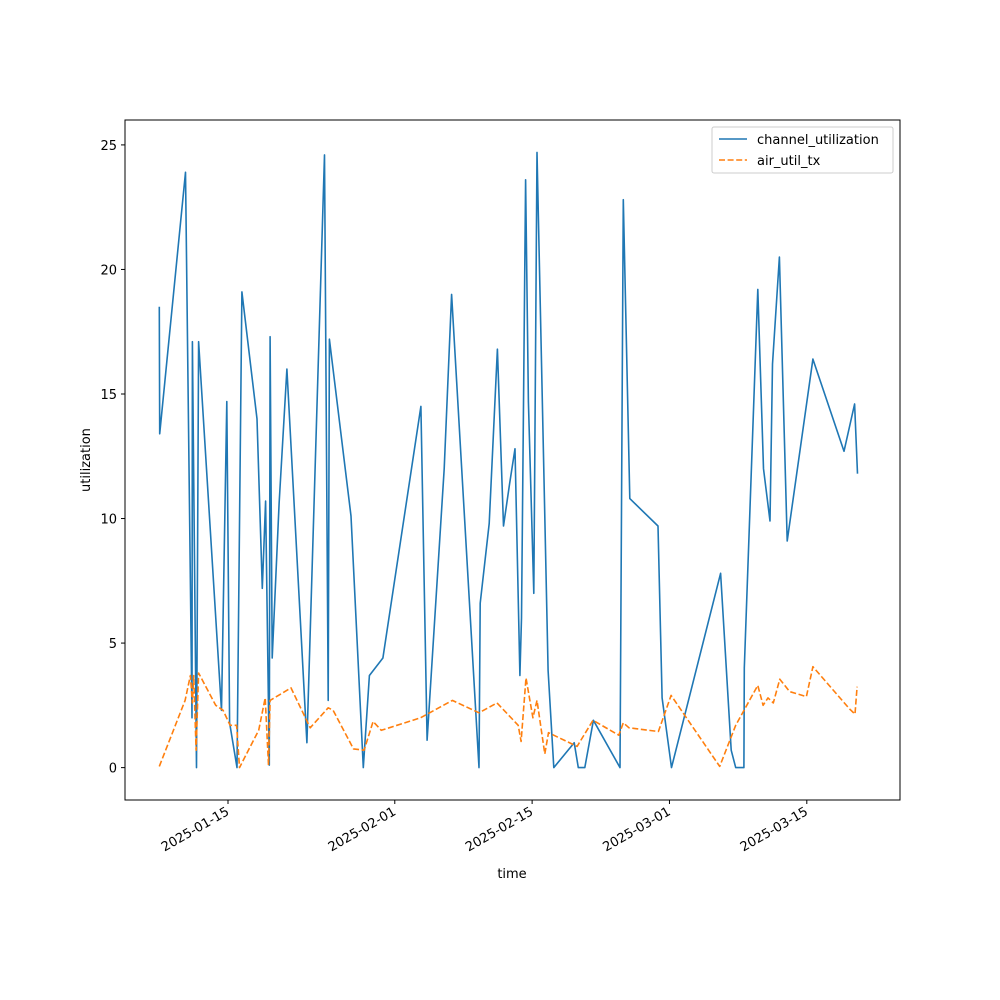  What do you see at coordinates (112, 458) in the screenshot?
I see `y-axis: 0 5 10 15 20 25` at bounding box center [112, 458].